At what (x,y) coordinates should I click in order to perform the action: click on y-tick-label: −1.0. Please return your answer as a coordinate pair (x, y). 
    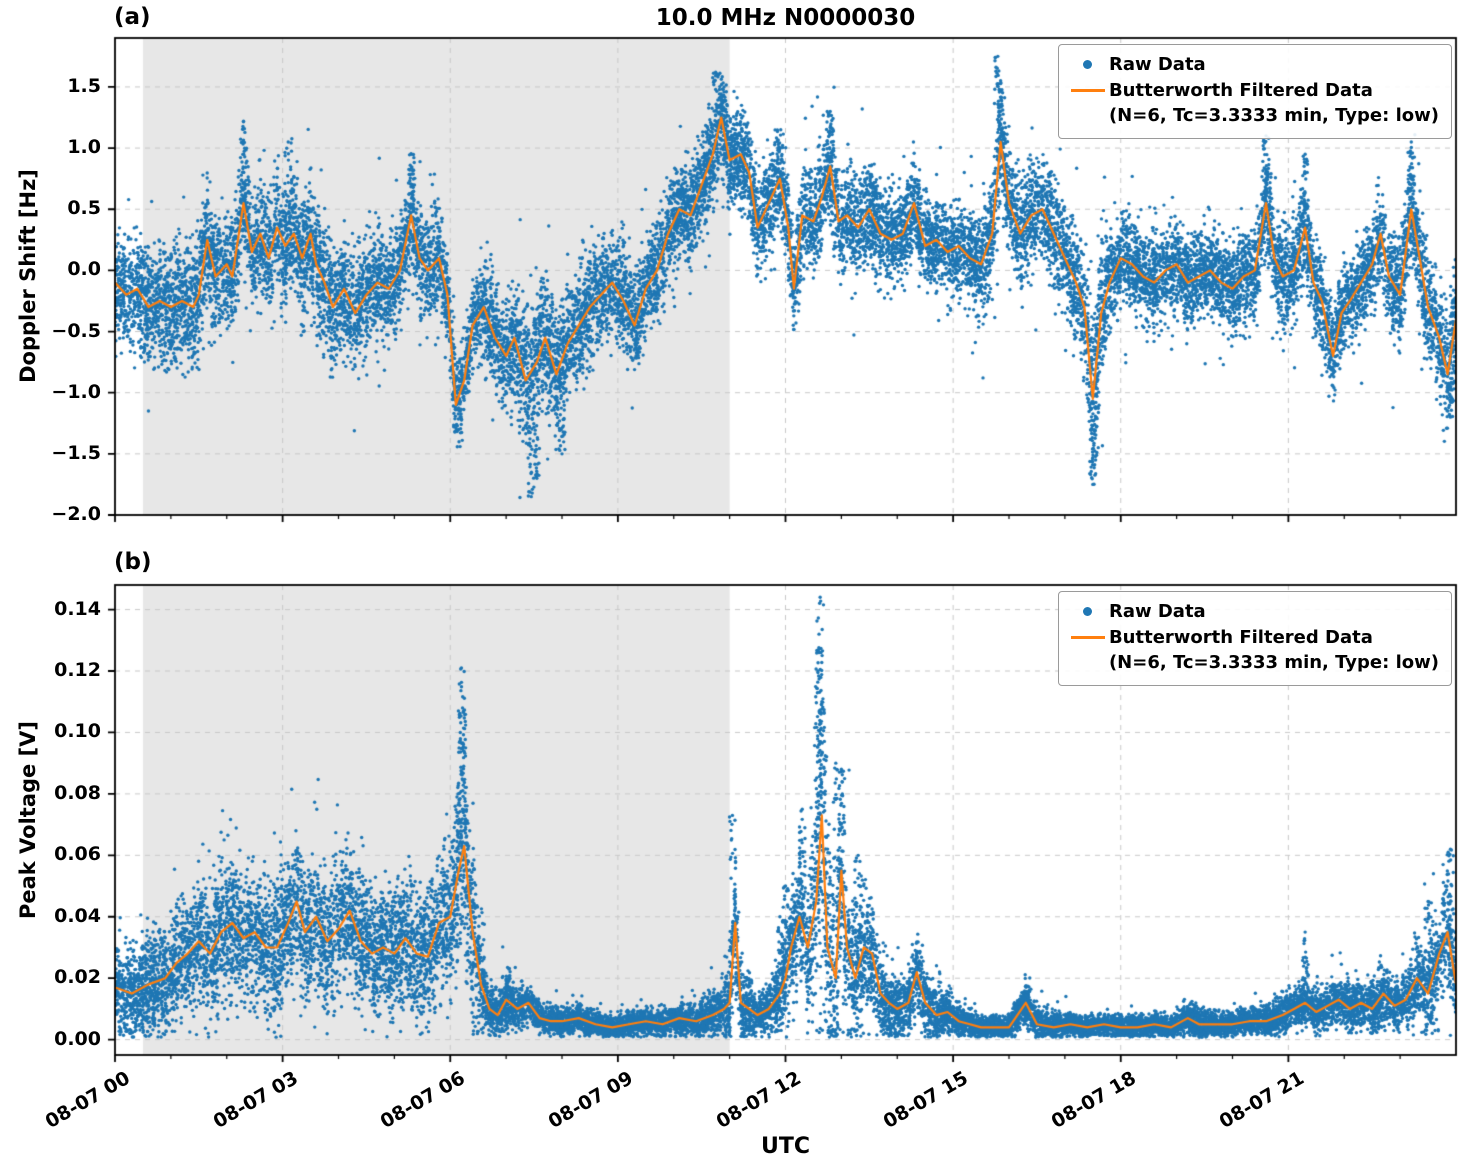
    Looking at the image, I should click on (76, 391).